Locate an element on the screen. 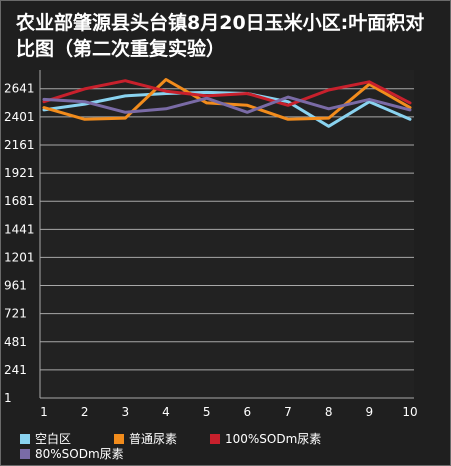 Image resolution: width=451 pixels, height=466 pixels. legend-item-blank: 空白区 is located at coordinates (45, 439).